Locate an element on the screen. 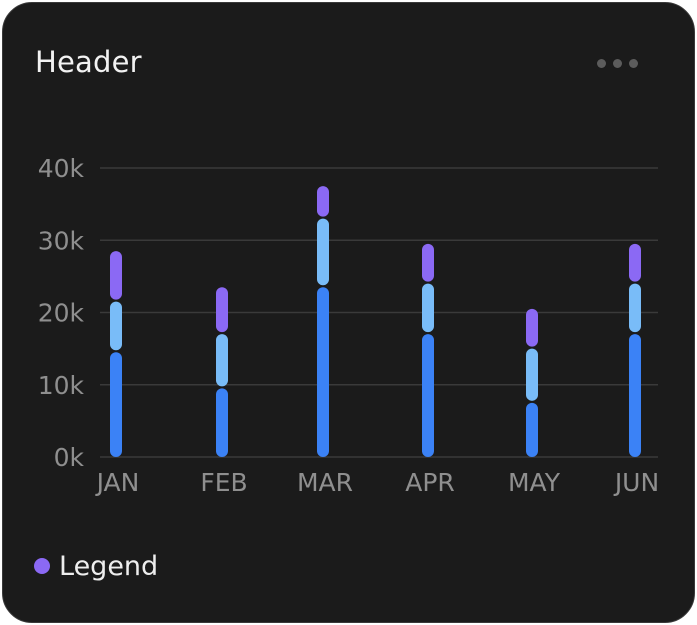 The height and width of the screenshot is (625, 697). y-tick-label: 10k is located at coordinates (61, 385).